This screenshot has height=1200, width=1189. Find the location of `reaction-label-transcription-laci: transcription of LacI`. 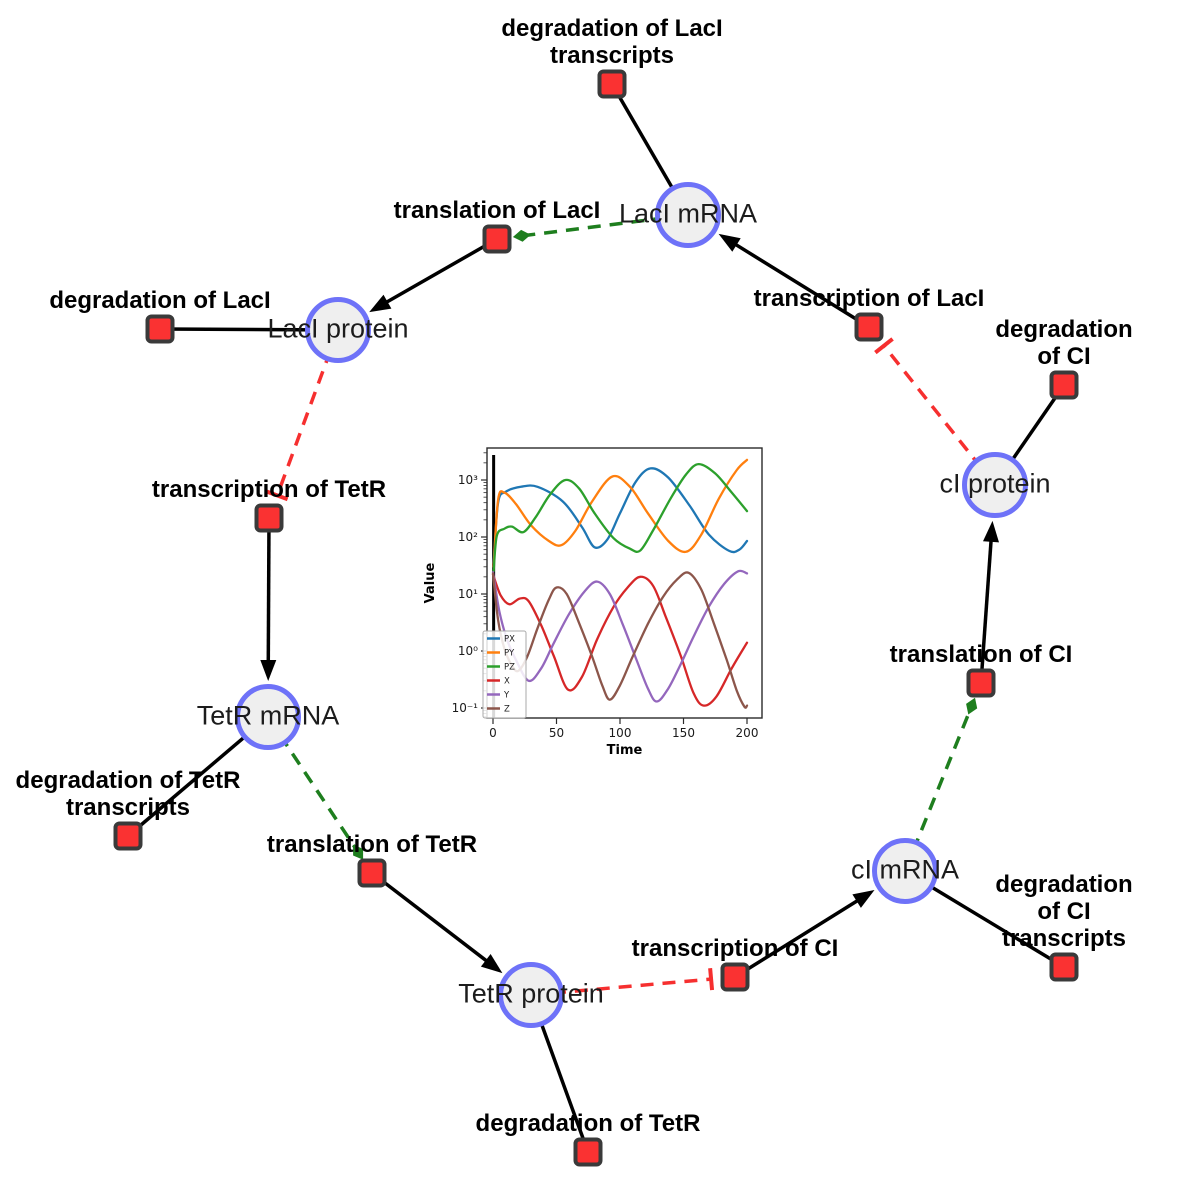

reaction-label-transcription-laci: transcription of LacI is located at coordinates (869, 298).